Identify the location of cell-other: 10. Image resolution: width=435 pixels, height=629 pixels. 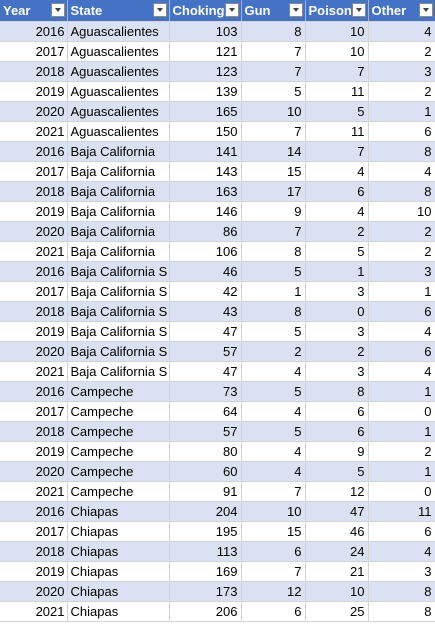
(401, 211).